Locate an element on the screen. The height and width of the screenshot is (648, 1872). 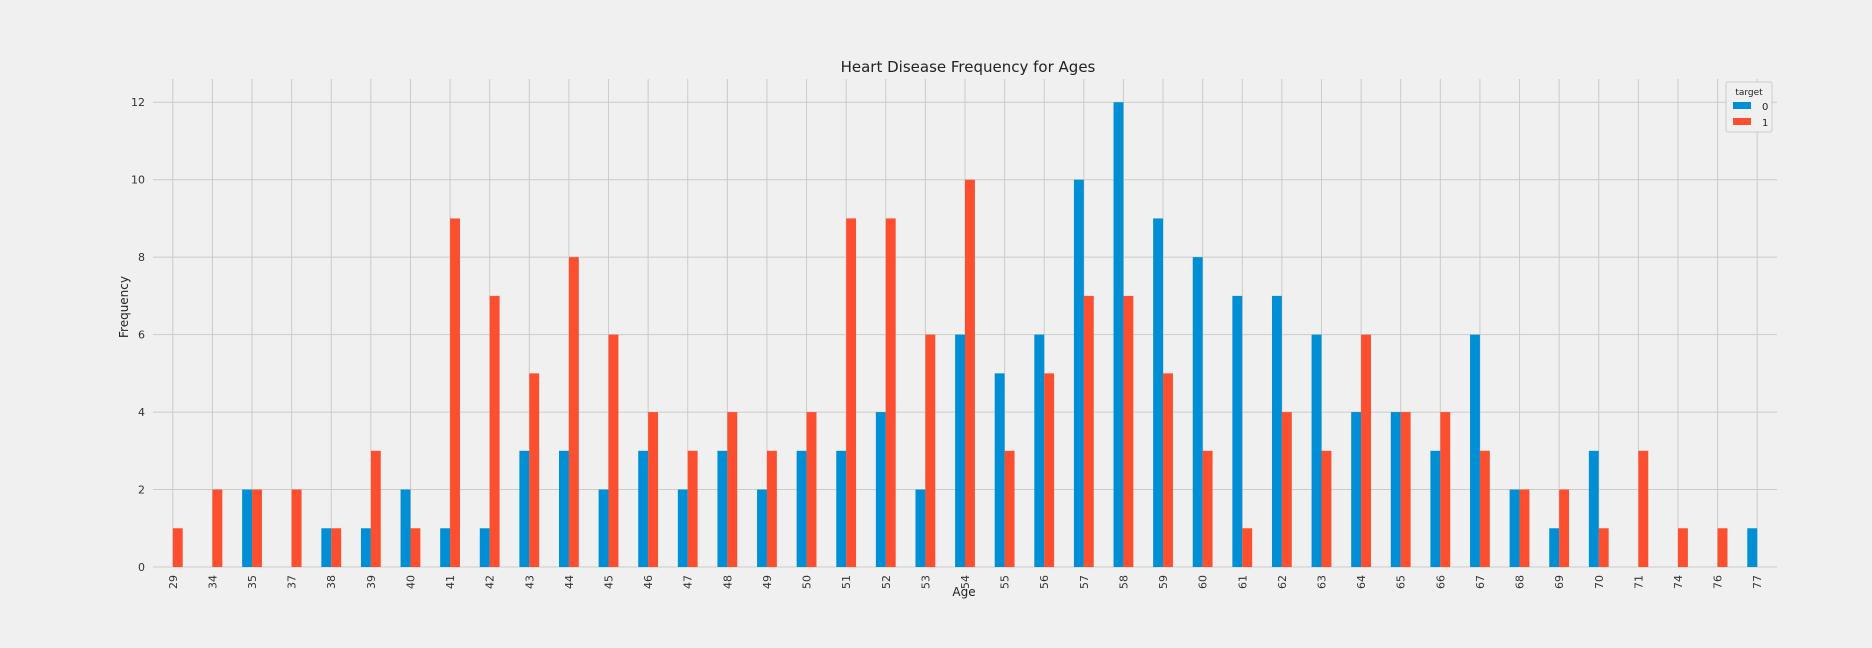
x-tick-label: 42 is located at coordinates (490, 582).